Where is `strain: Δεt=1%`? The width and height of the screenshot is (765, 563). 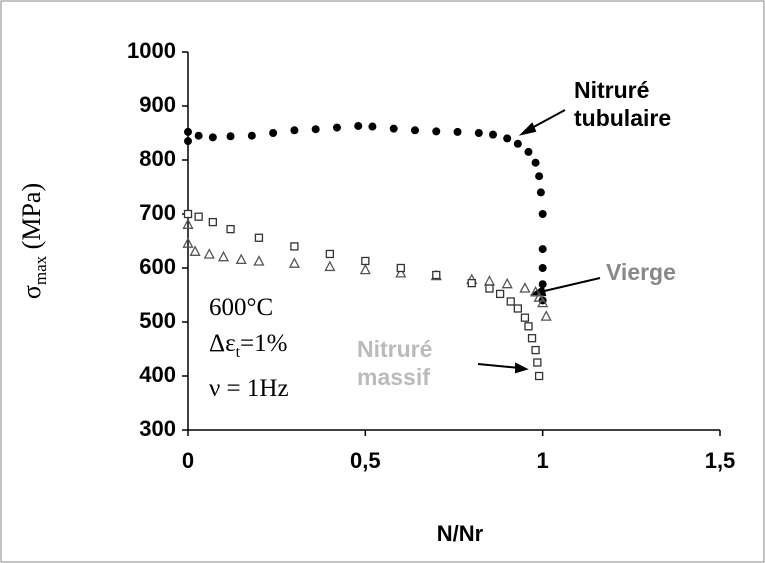 strain: Δεt=1% is located at coordinates (249, 348).